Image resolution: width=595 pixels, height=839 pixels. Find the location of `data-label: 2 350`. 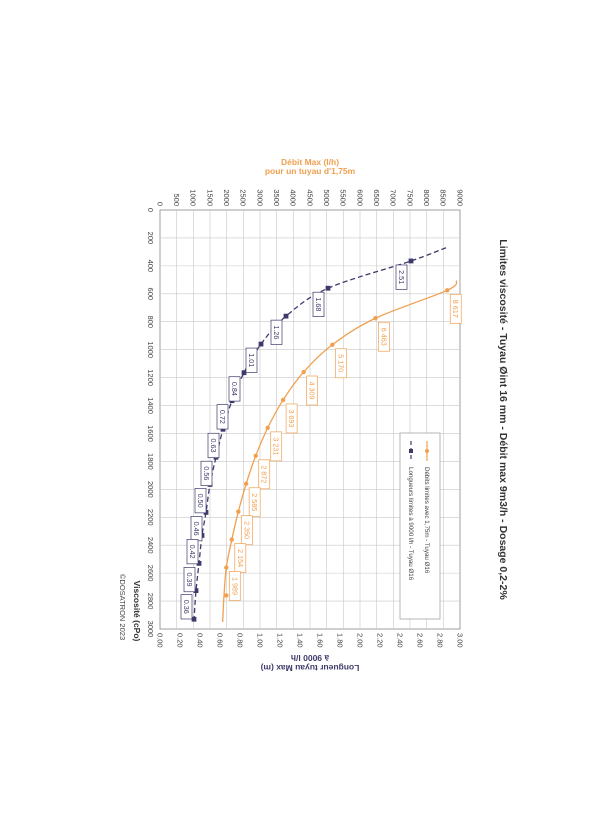

data-label: 2 350 is located at coordinates (246, 530).